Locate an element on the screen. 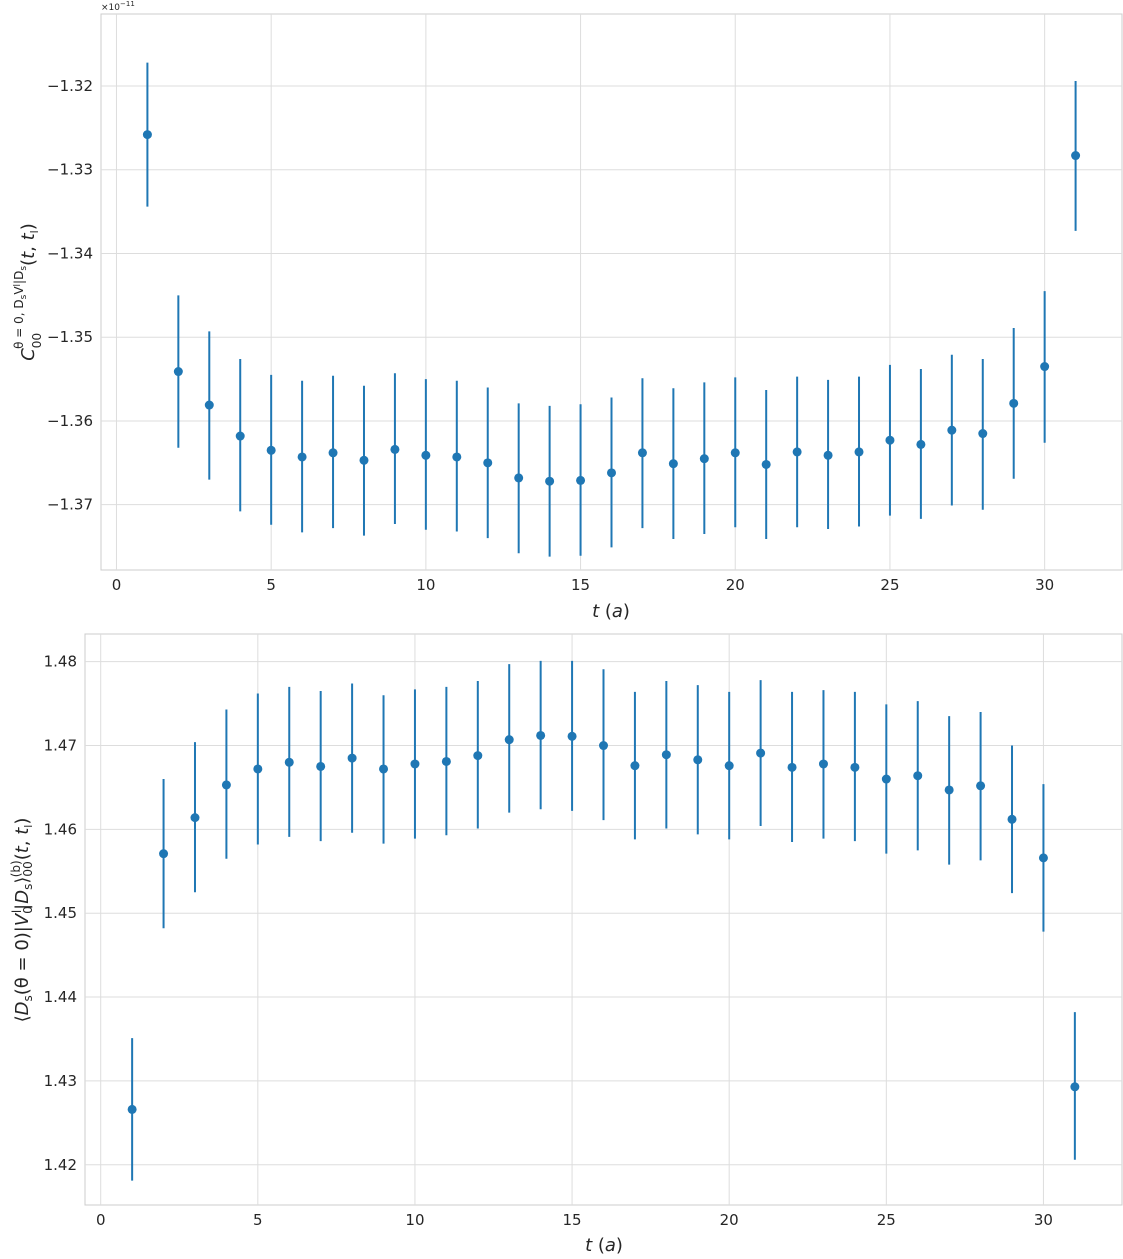 The height and width of the screenshot is (1259, 1123). y-tick-label: −1.33 is located at coordinates (70, 170).